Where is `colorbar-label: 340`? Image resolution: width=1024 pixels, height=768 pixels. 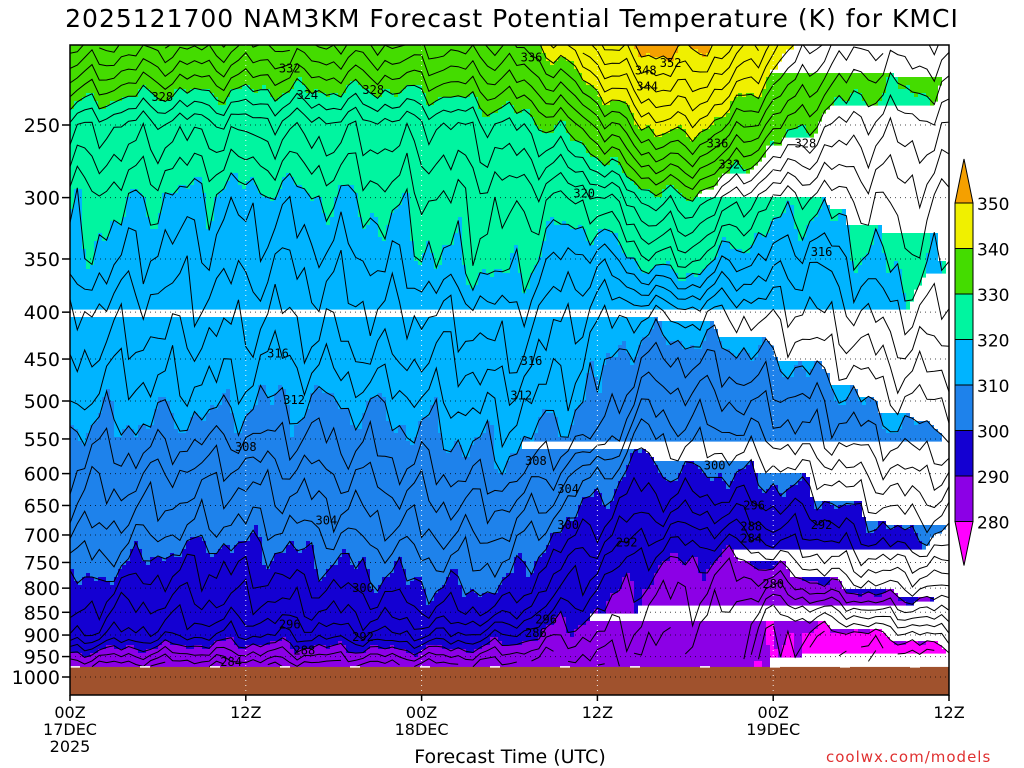 colorbar-label: 340 is located at coordinates (993, 251).